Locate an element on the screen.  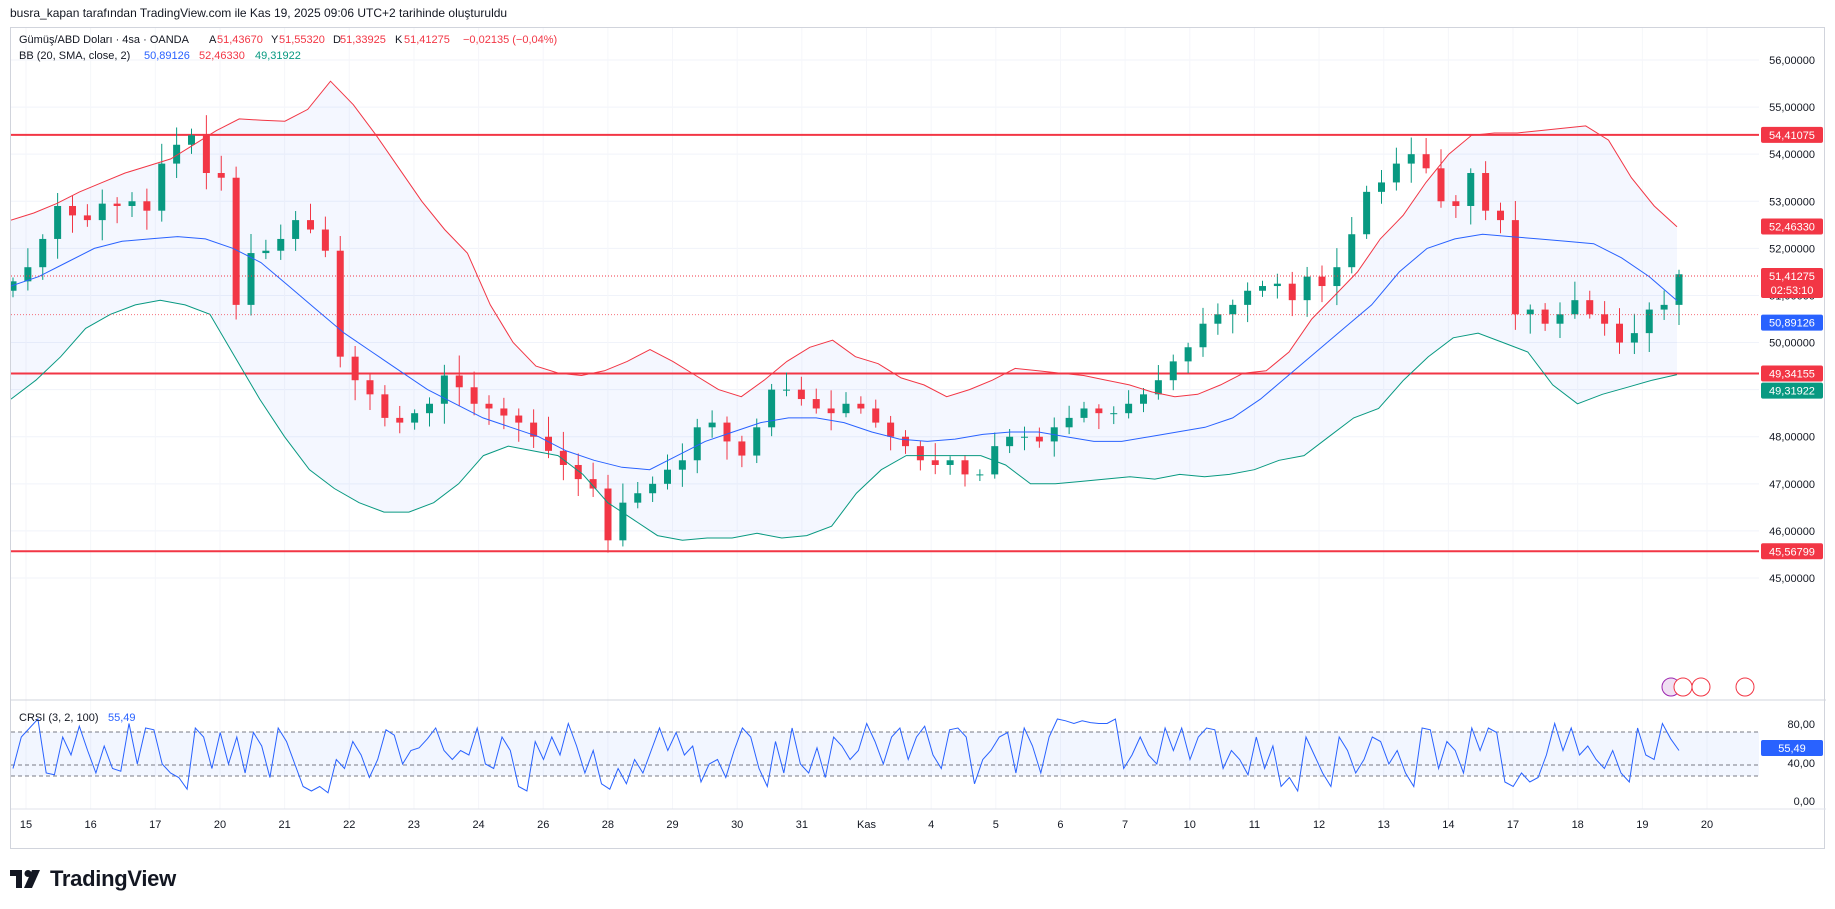
crsi-line is located at coordinates (846, 755).